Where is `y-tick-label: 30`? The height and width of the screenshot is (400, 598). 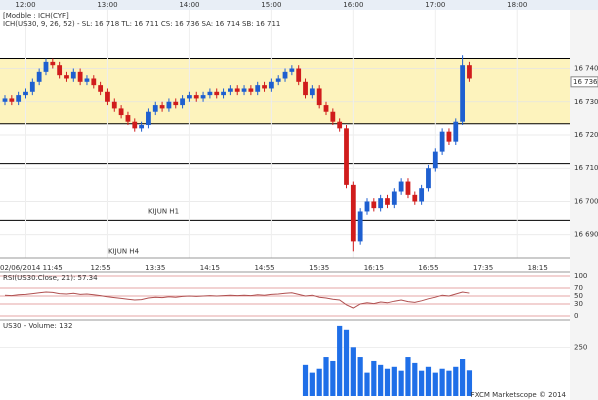
y-tick-label: 30 is located at coordinates (578, 304).